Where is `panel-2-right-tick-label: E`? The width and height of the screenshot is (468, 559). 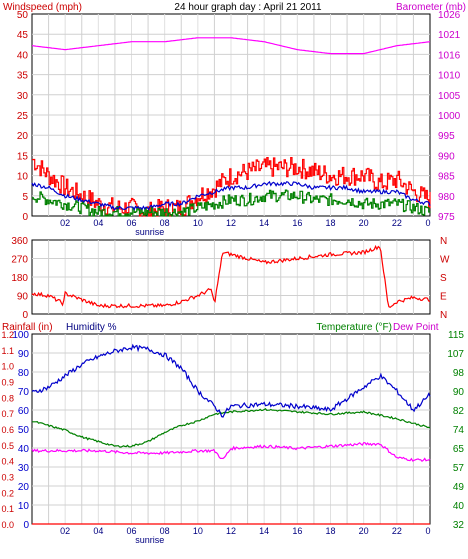 panel-2-right-tick-label: E is located at coordinates (443, 297).